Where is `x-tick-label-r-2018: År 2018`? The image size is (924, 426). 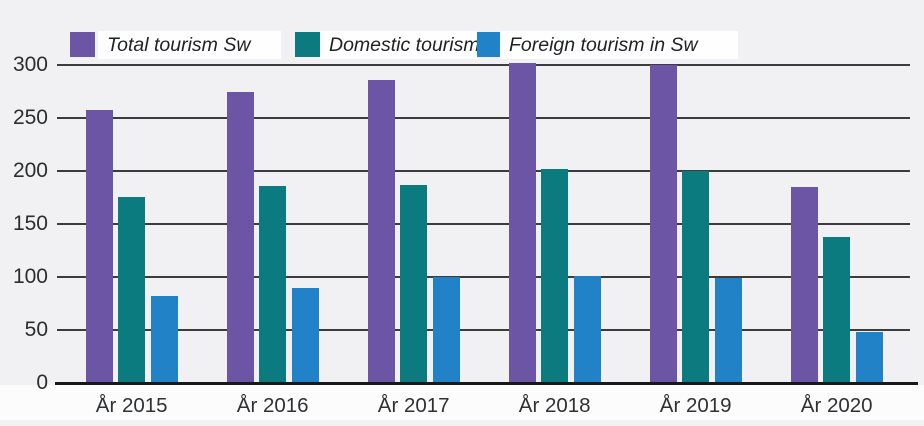
x-tick-label-r-2018: År 2018 is located at coordinates (554, 405).